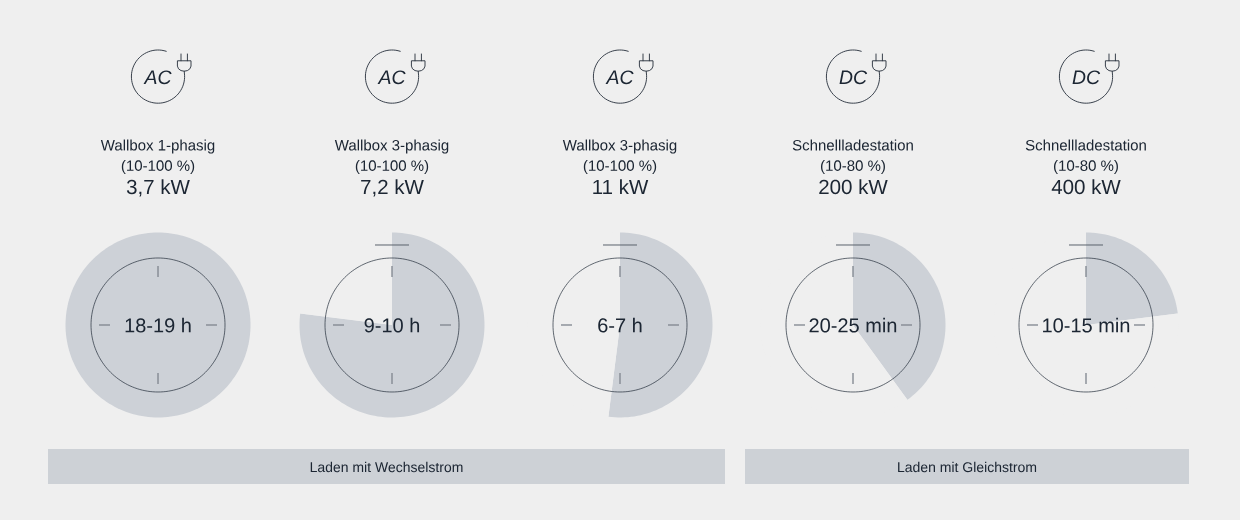 Image resolution: width=1240 pixels, height=520 pixels. I want to click on text: 3,7 kW, so click(158, 188).